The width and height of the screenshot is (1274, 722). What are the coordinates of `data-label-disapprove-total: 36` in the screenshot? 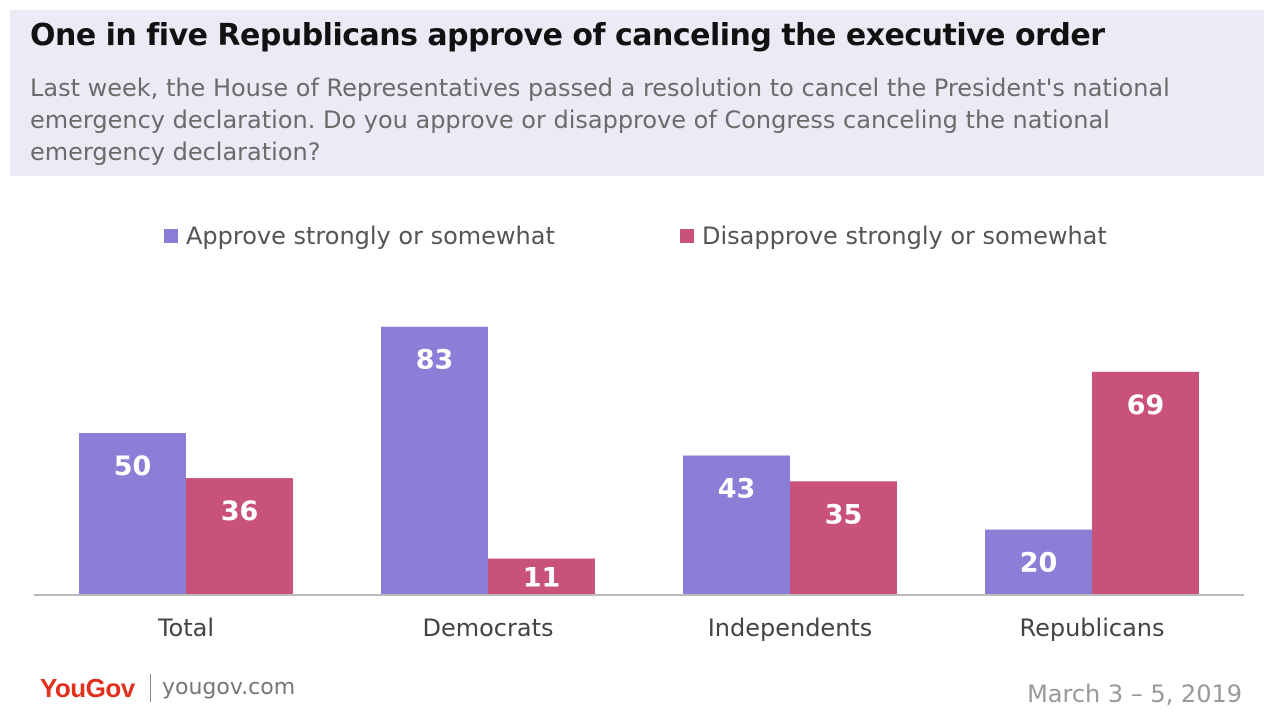 It's located at (240, 511).